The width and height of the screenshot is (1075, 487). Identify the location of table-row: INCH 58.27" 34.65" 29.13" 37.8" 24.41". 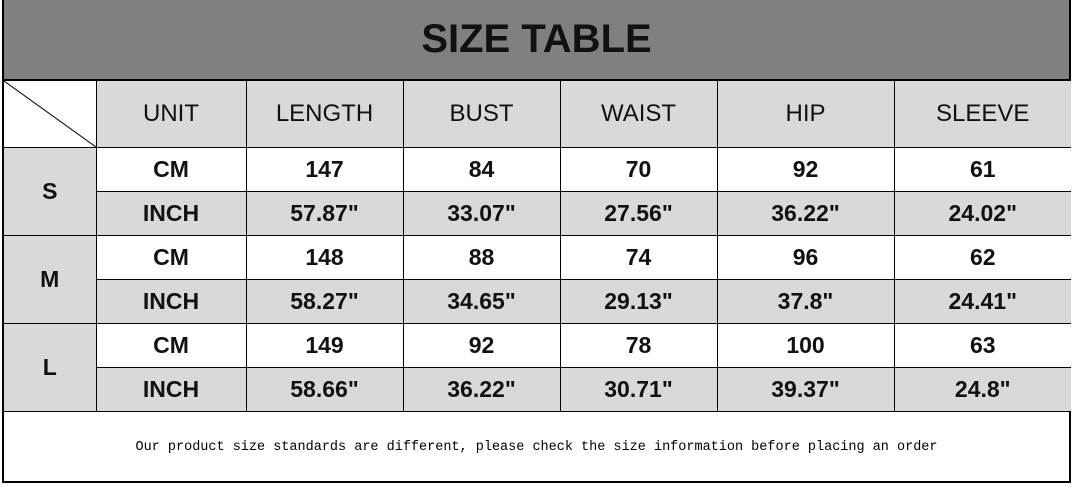
(537, 301).